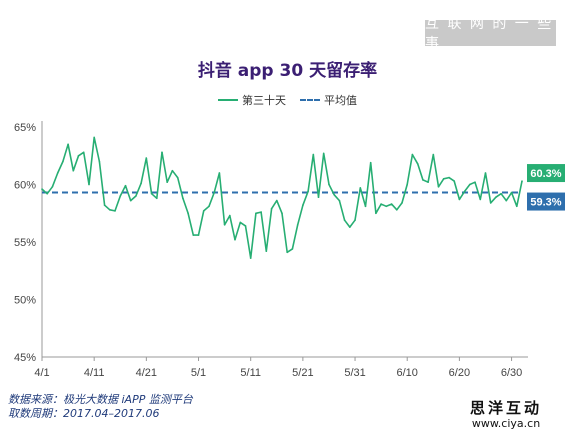  What do you see at coordinates (459, 373) in the screenshot?
I see `x-tick-label: 6/20` at bounding box center [459, 373].